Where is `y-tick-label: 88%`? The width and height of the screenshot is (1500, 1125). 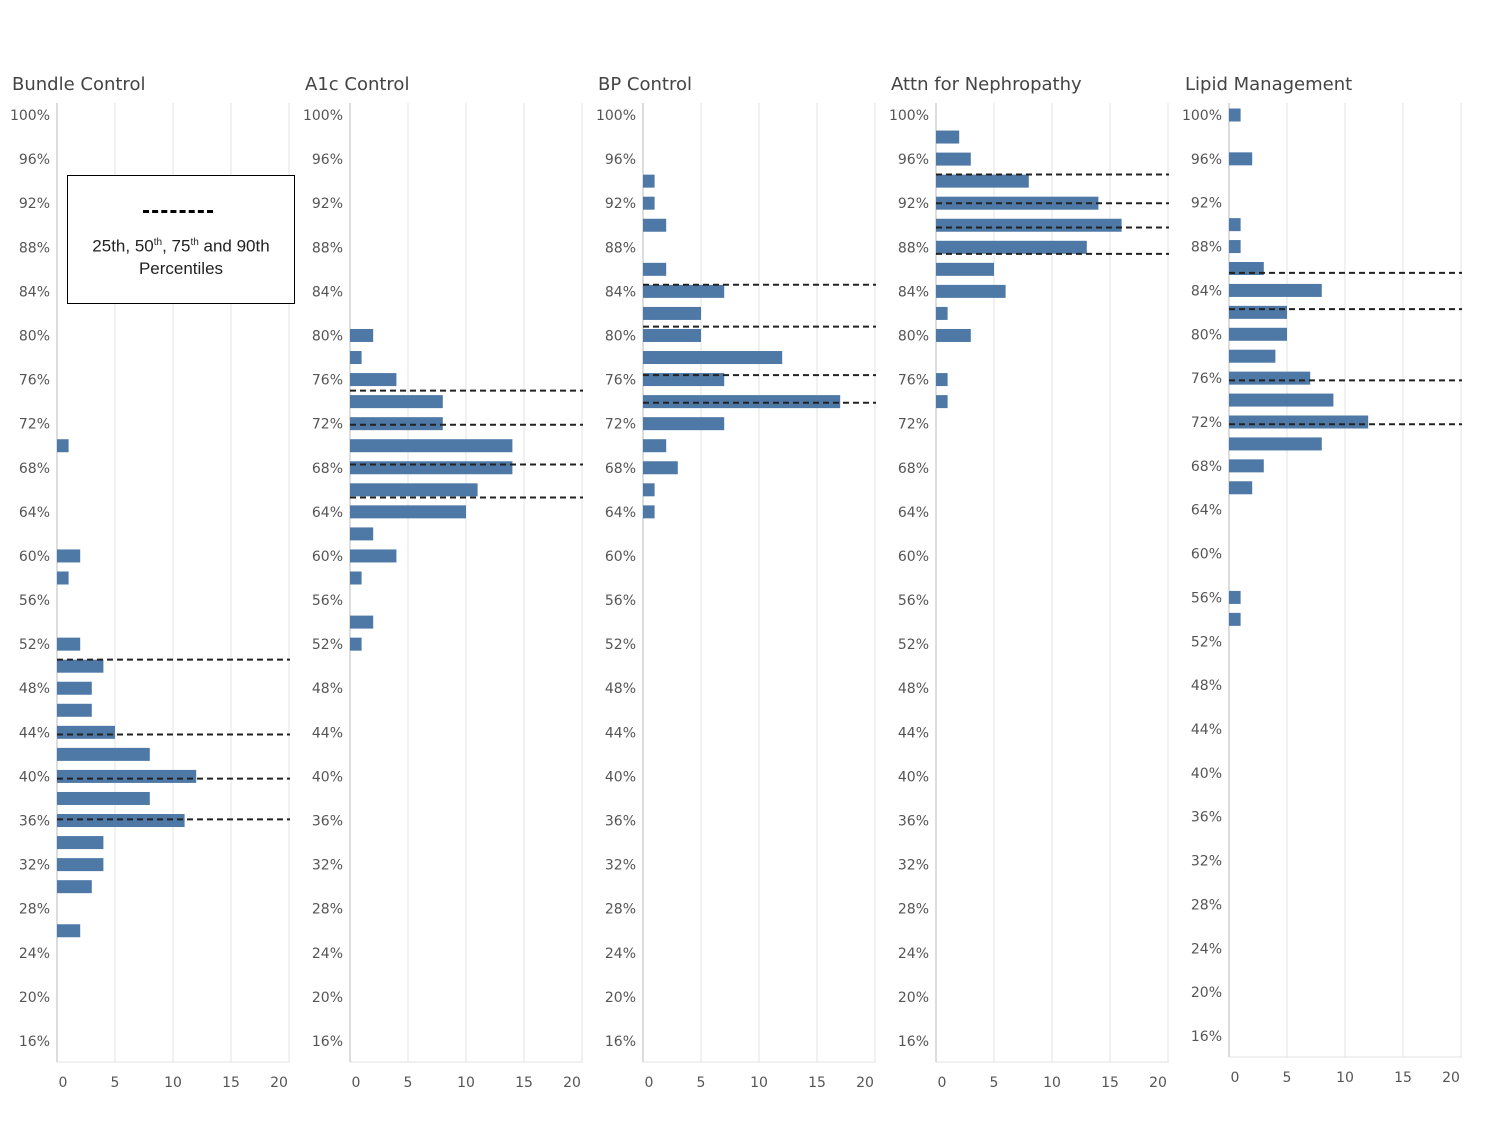
y-tick-label: 88% is located at coordinates (620, 248).